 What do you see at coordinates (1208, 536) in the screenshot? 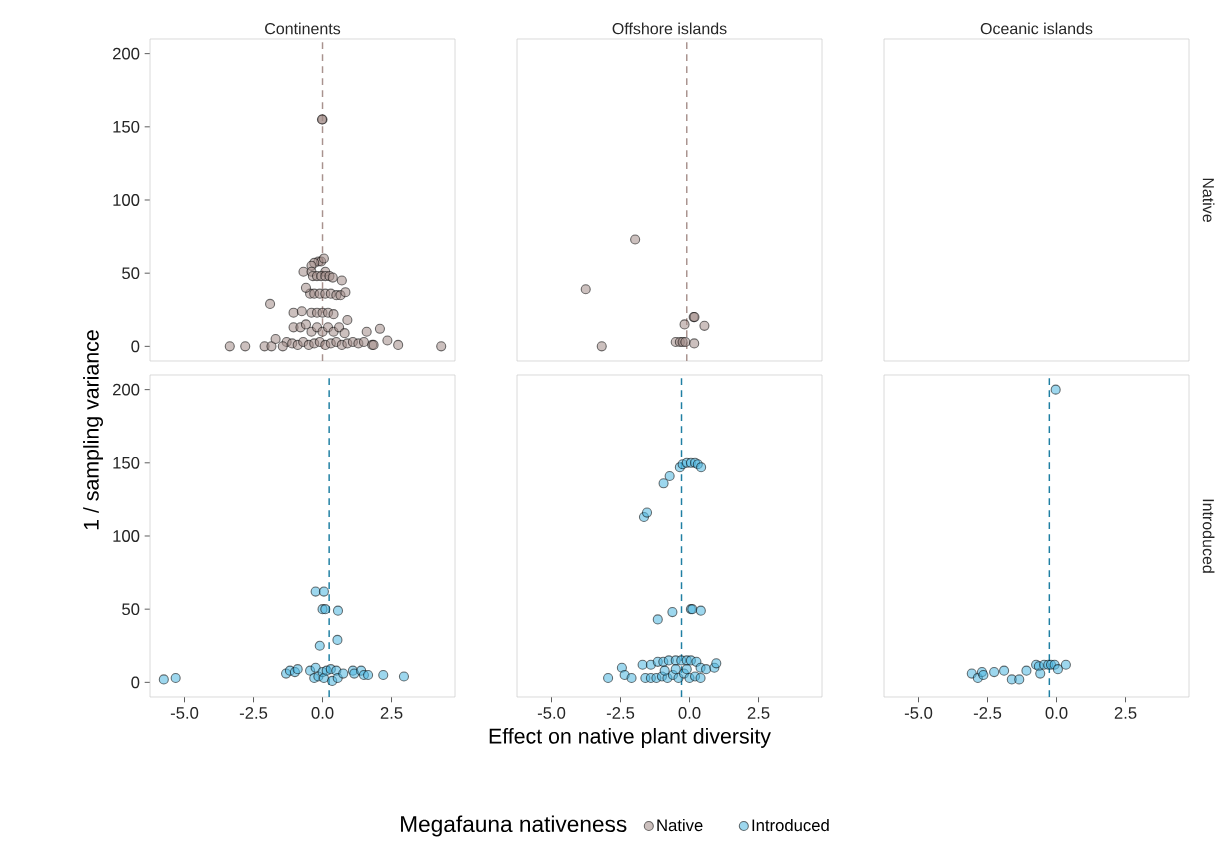
I see `y2-axis-title: Introduced` at bounding box center [1208, 536].